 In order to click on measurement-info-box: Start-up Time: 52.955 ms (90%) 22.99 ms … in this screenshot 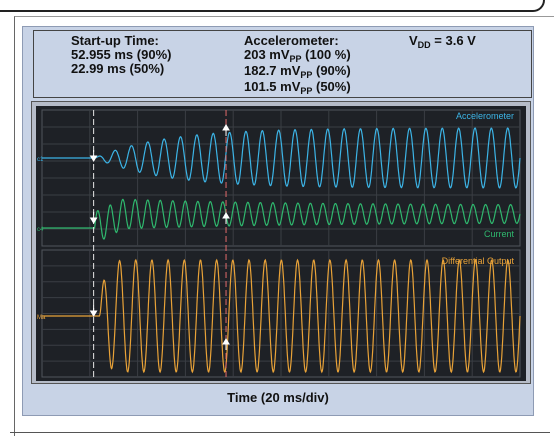, I will do `click(282, 64)`.